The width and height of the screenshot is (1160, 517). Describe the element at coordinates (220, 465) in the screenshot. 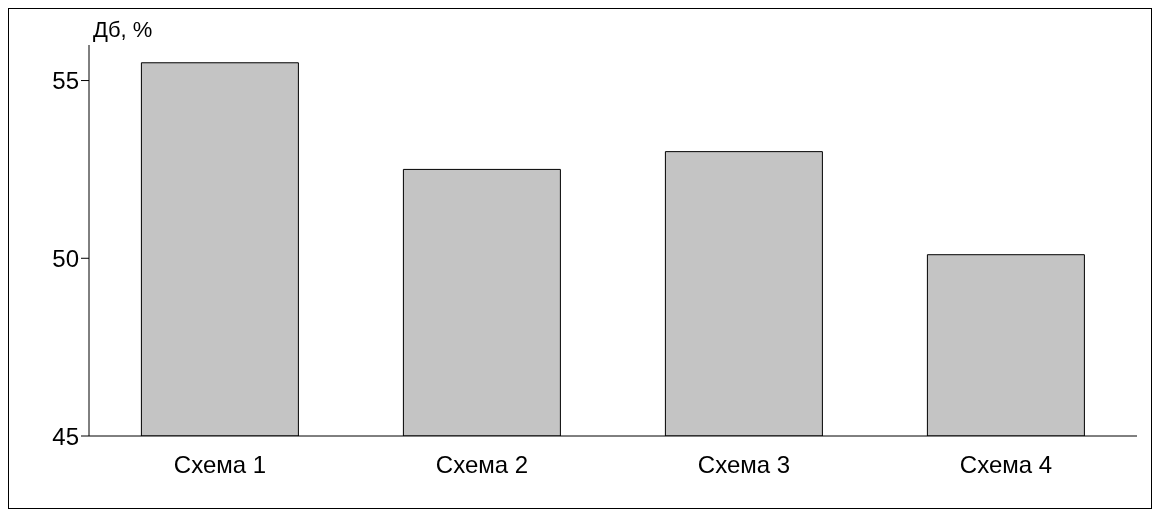

I see `x-tick-label: Схема 1` at that location.